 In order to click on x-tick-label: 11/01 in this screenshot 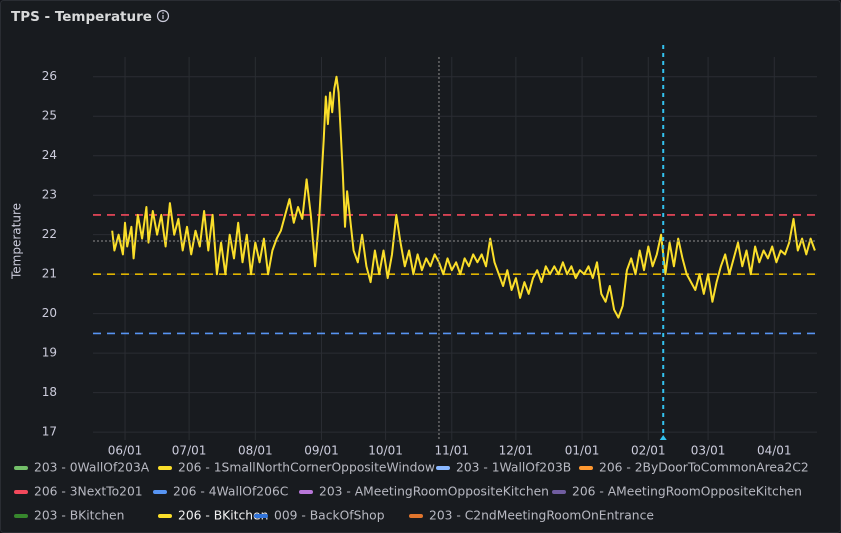, I will do `click(451, 451)`.